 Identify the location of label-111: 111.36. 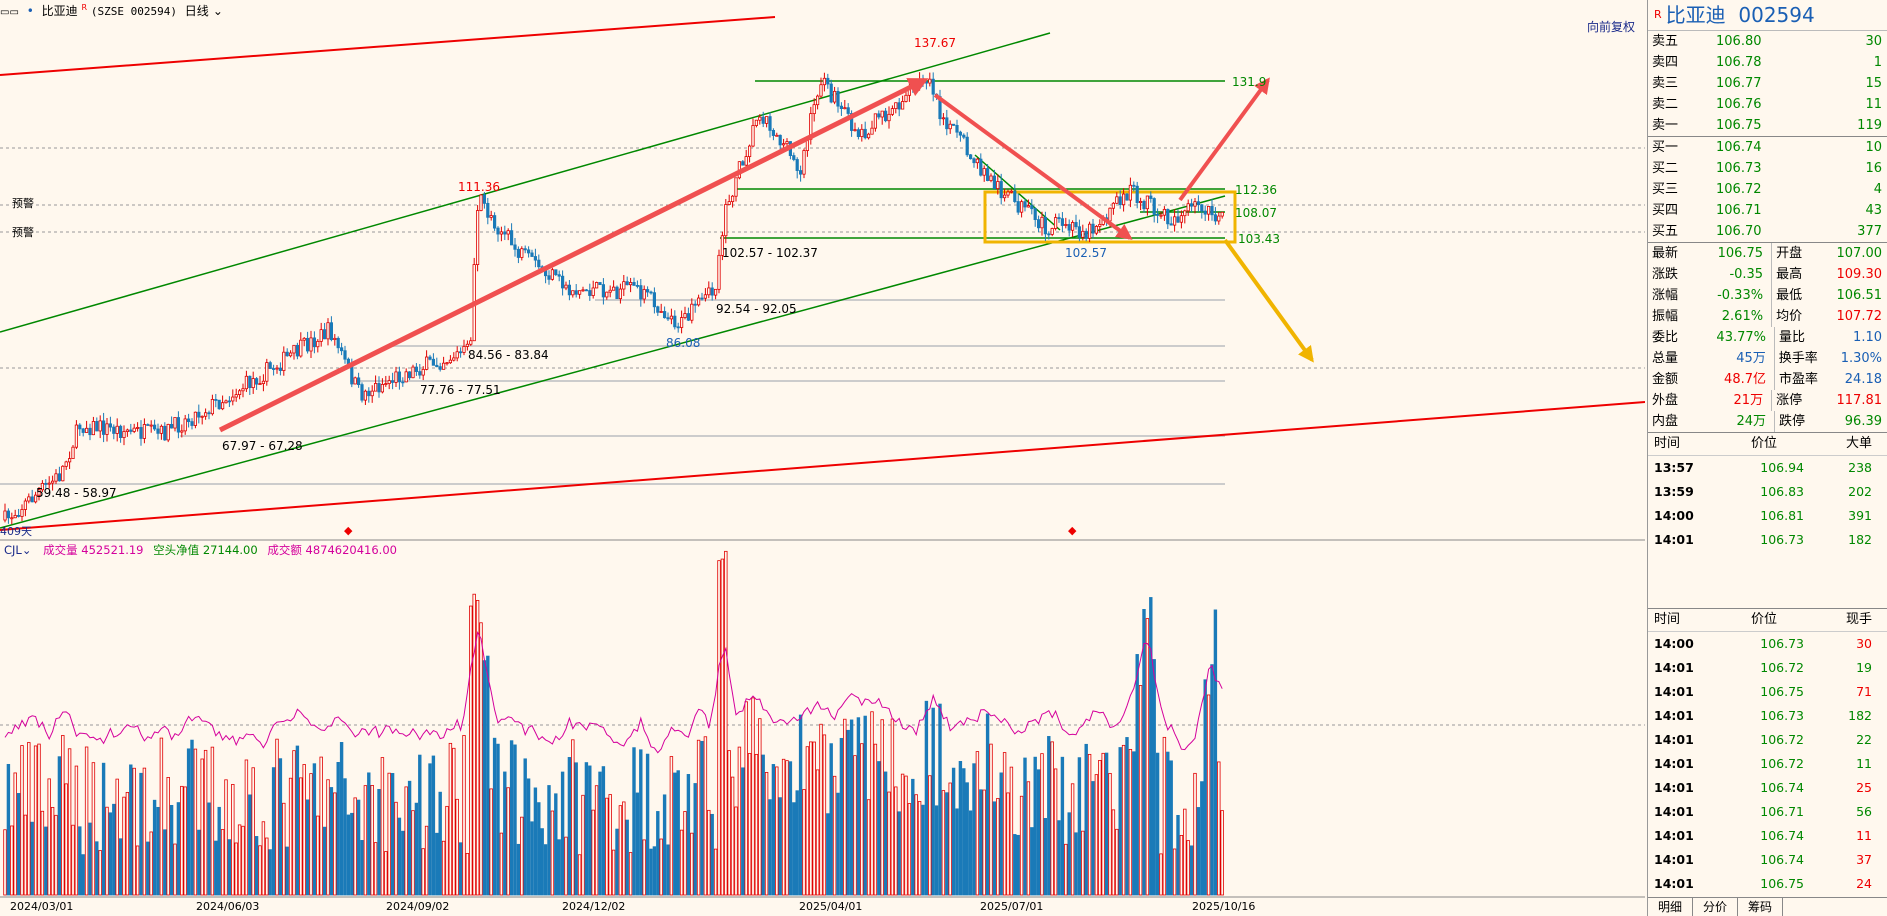
(479, 187).